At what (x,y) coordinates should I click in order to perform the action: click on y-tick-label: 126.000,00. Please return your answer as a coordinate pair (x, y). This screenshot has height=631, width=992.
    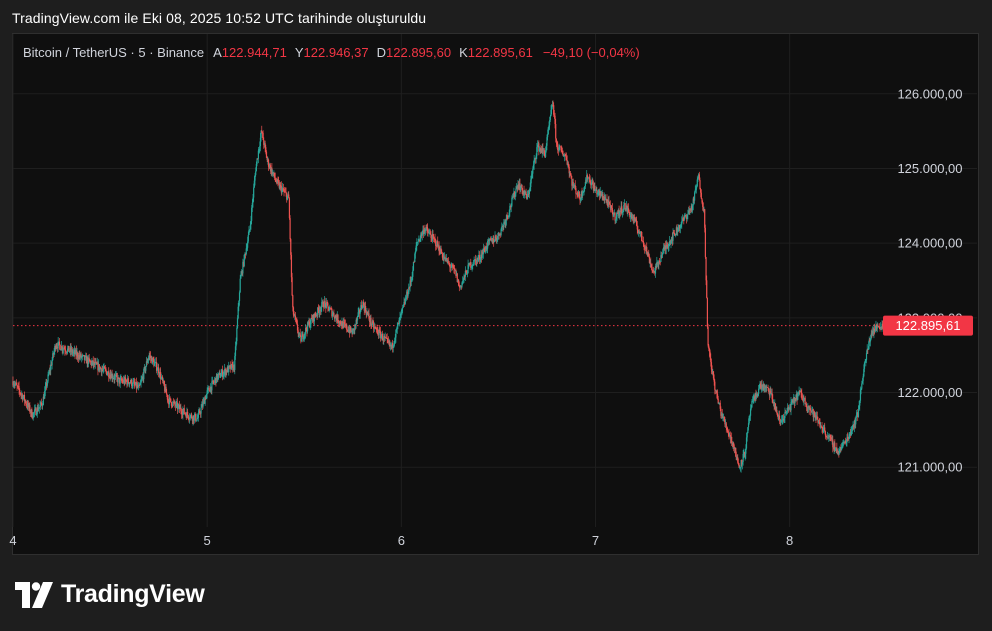
    Looking at the image, I should click on (929, 93).